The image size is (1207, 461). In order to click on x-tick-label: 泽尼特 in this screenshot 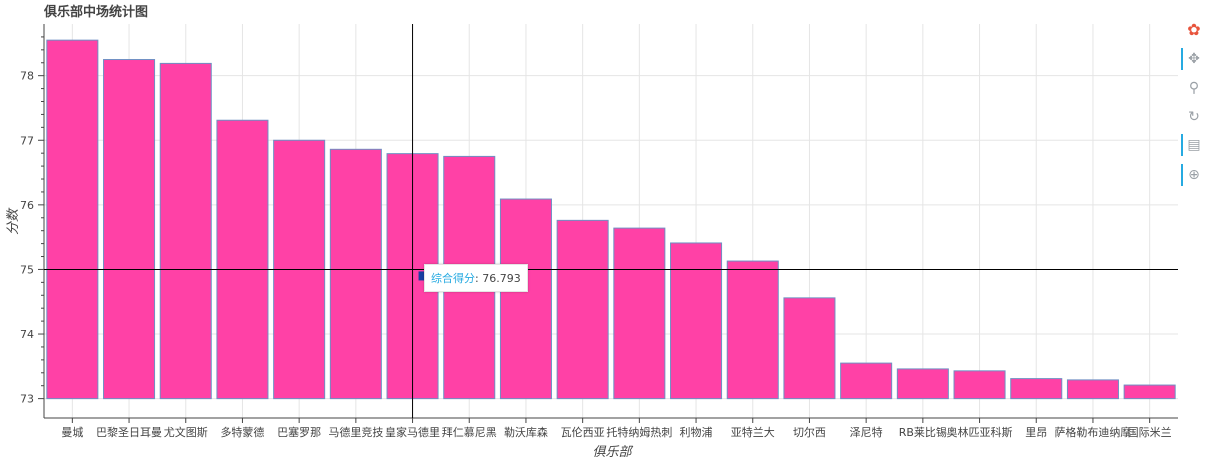, I will do `click(866, 432)`.